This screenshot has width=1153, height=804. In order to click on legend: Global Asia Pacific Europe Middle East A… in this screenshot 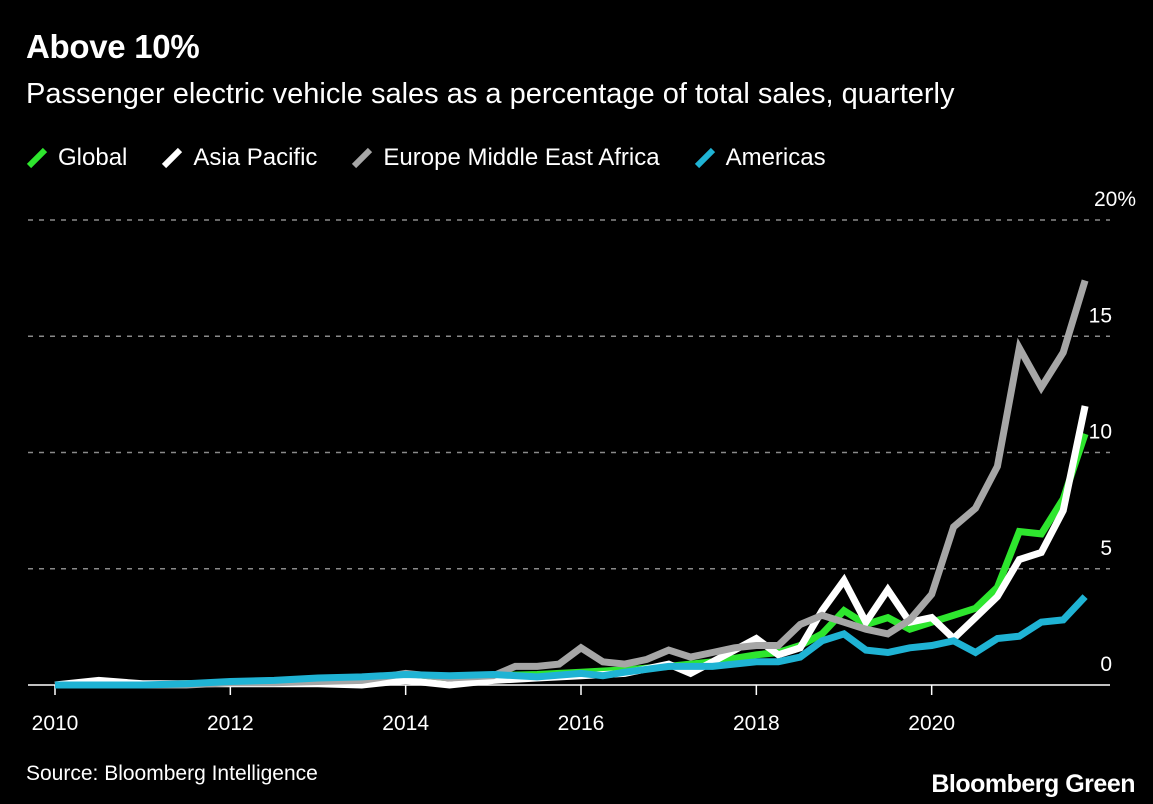, I will do `click(443, 158)`.